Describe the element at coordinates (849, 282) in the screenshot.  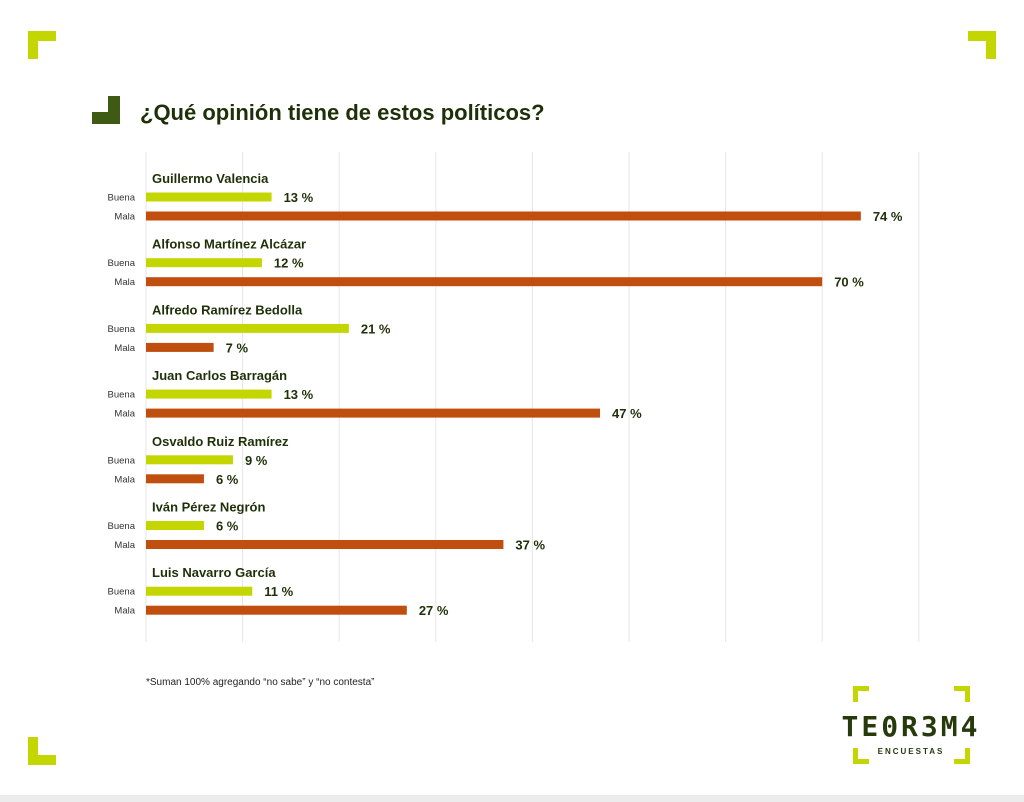
I see `data-label: 70 %` at that location.